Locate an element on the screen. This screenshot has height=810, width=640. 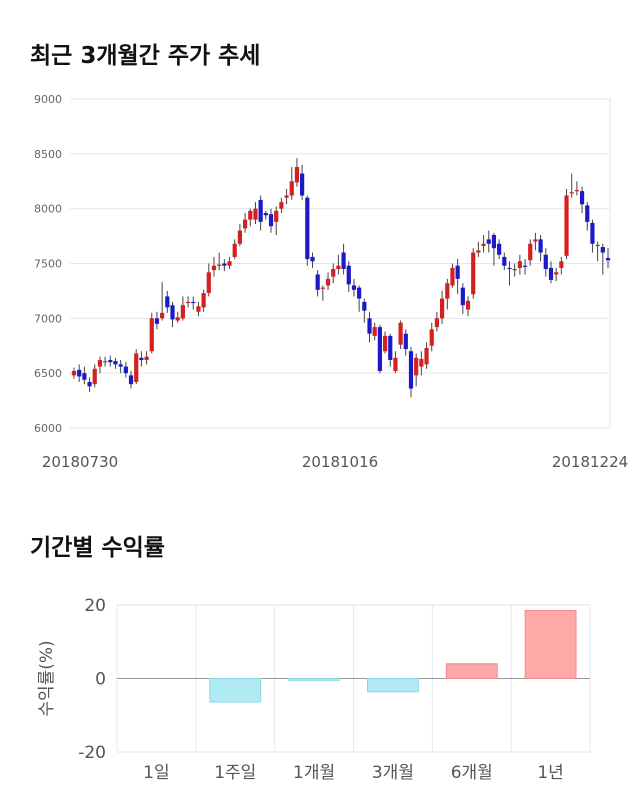
y-tick-label: 20 is located at coordinates (95, 606).